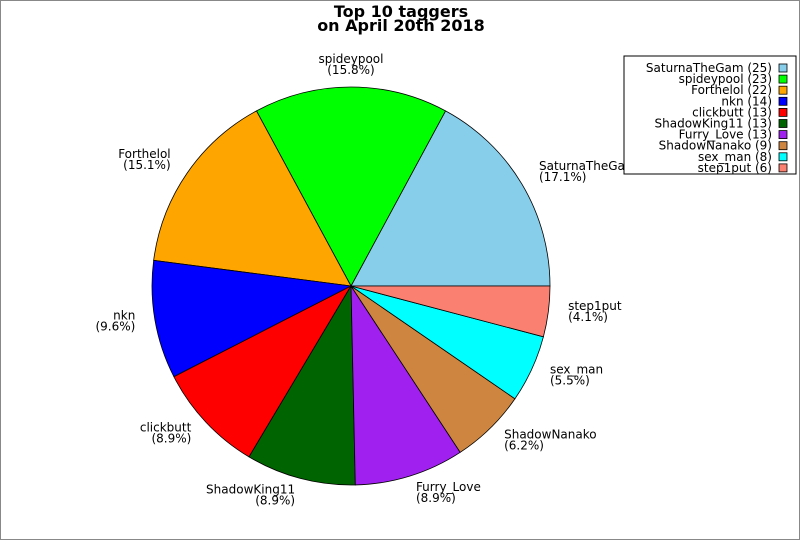  I want to click on pie-slice-saturnathegam, so click(450, 198).